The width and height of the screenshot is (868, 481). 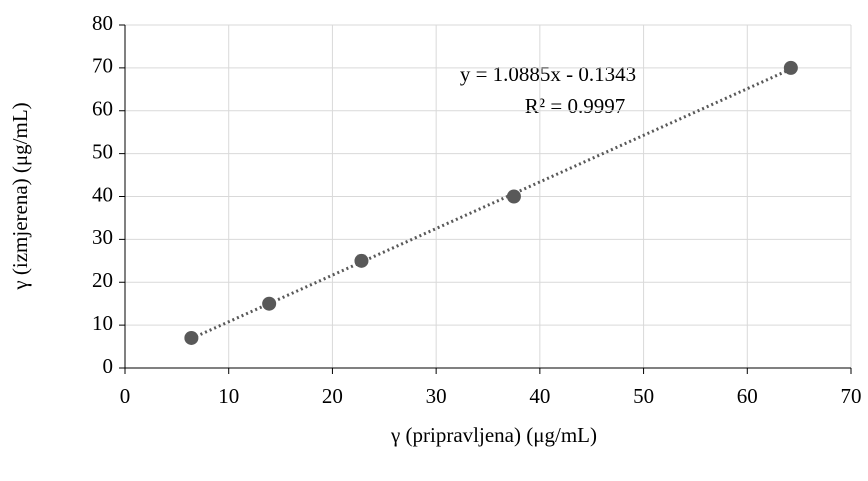 What do you see at coordinates (102, 280) in the screenshot?
I see `y-tick-label: 20` at bounding box center [102, 280].